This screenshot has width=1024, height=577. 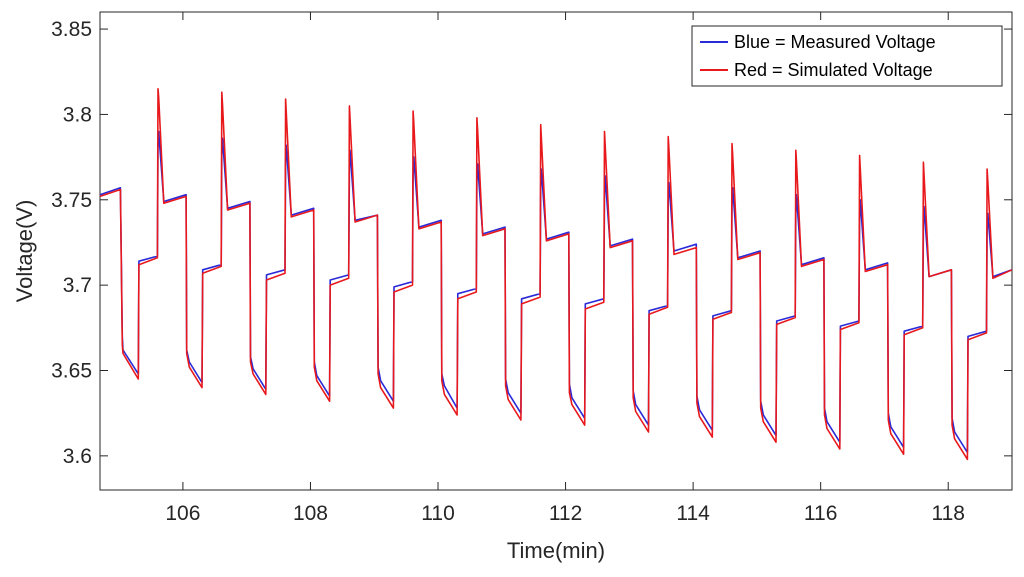 What do you see at coordinates (77, 114) in the screenshot?
I see `y-tick-label: 3.8` at bounding box center [77, 114].